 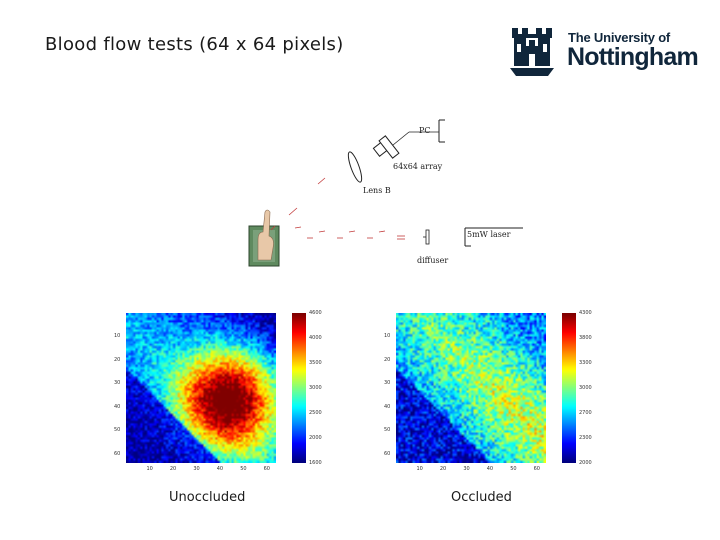 What do you see at coordinates (619, 37) in the screenshot?
I see `logo-line-1: The University of` at bounding box center [619, 37].